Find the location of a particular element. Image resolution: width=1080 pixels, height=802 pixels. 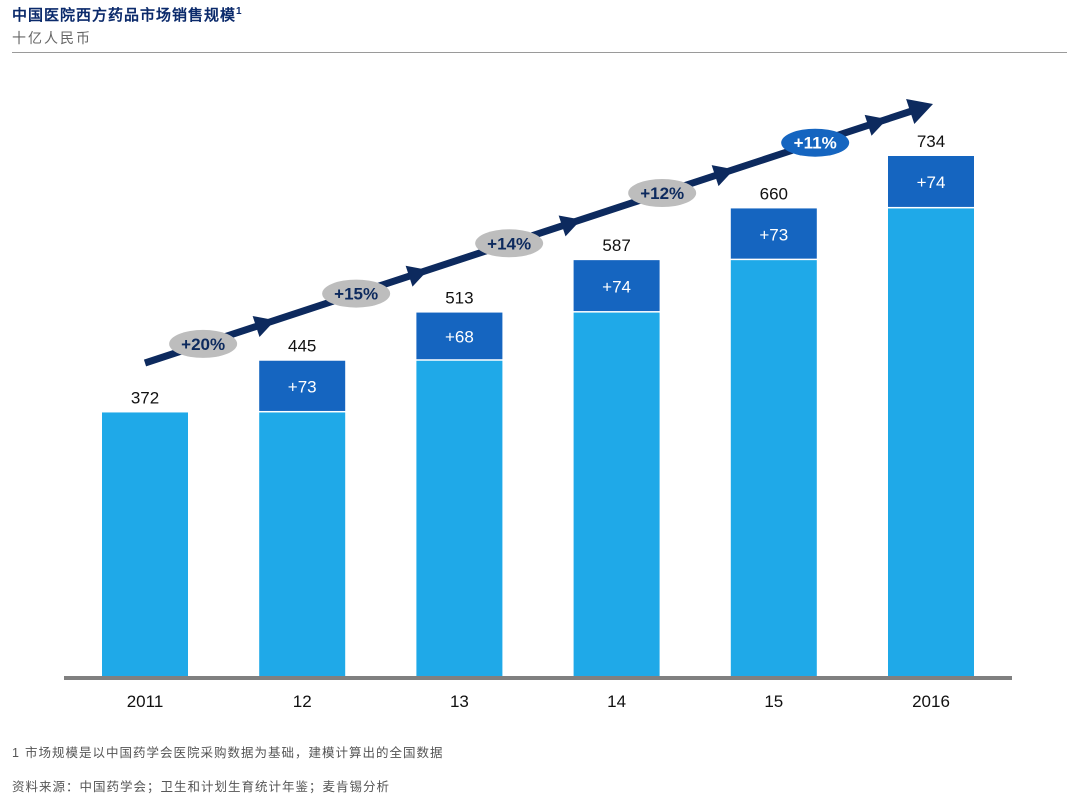

x-axis-line is located at coordinates (538, 678).